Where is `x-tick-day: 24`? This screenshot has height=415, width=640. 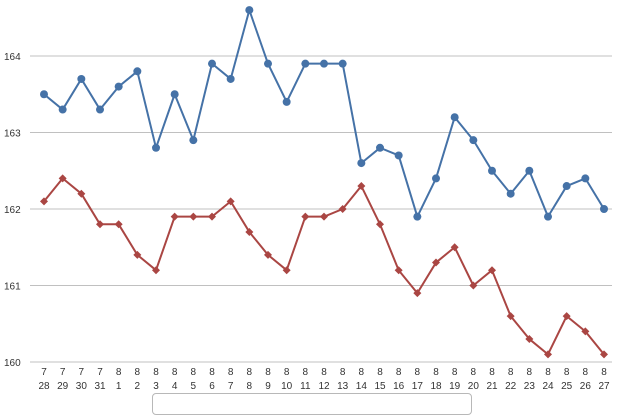
x-tick-day: 24 is located at coordinates (548, 386).